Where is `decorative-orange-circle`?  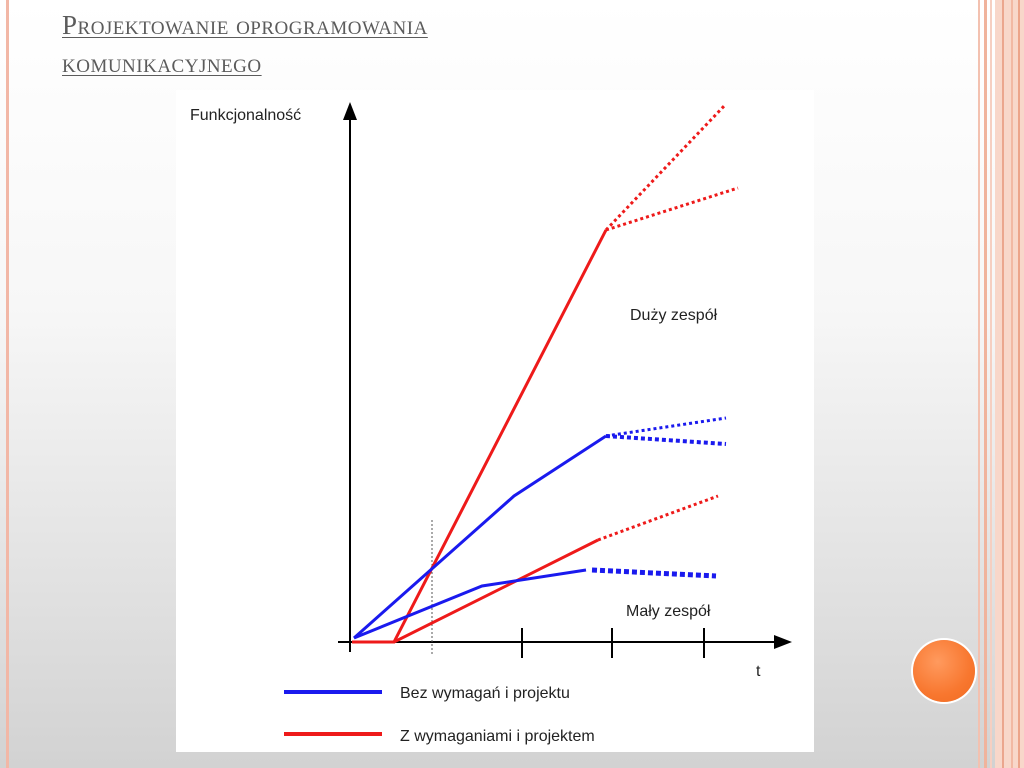 decorative-orange-circle is located at coordinates (944, 671).